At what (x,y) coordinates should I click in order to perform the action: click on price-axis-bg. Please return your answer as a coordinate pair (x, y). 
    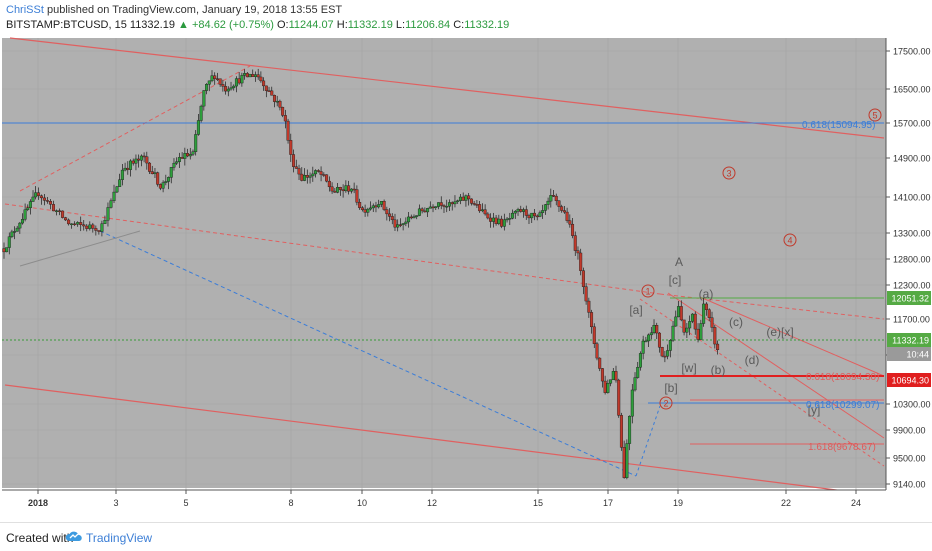
    Looking at the image, I should click on (909, 264).